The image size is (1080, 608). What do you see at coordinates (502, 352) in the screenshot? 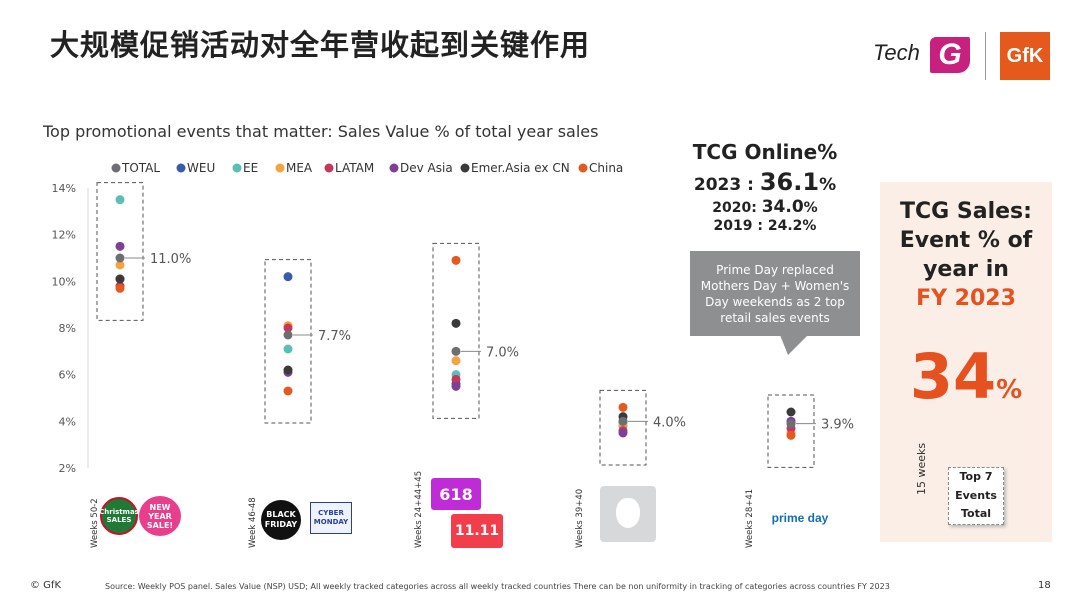
I see `total-value-label: 7.0%` at bounding box center [502, 352].